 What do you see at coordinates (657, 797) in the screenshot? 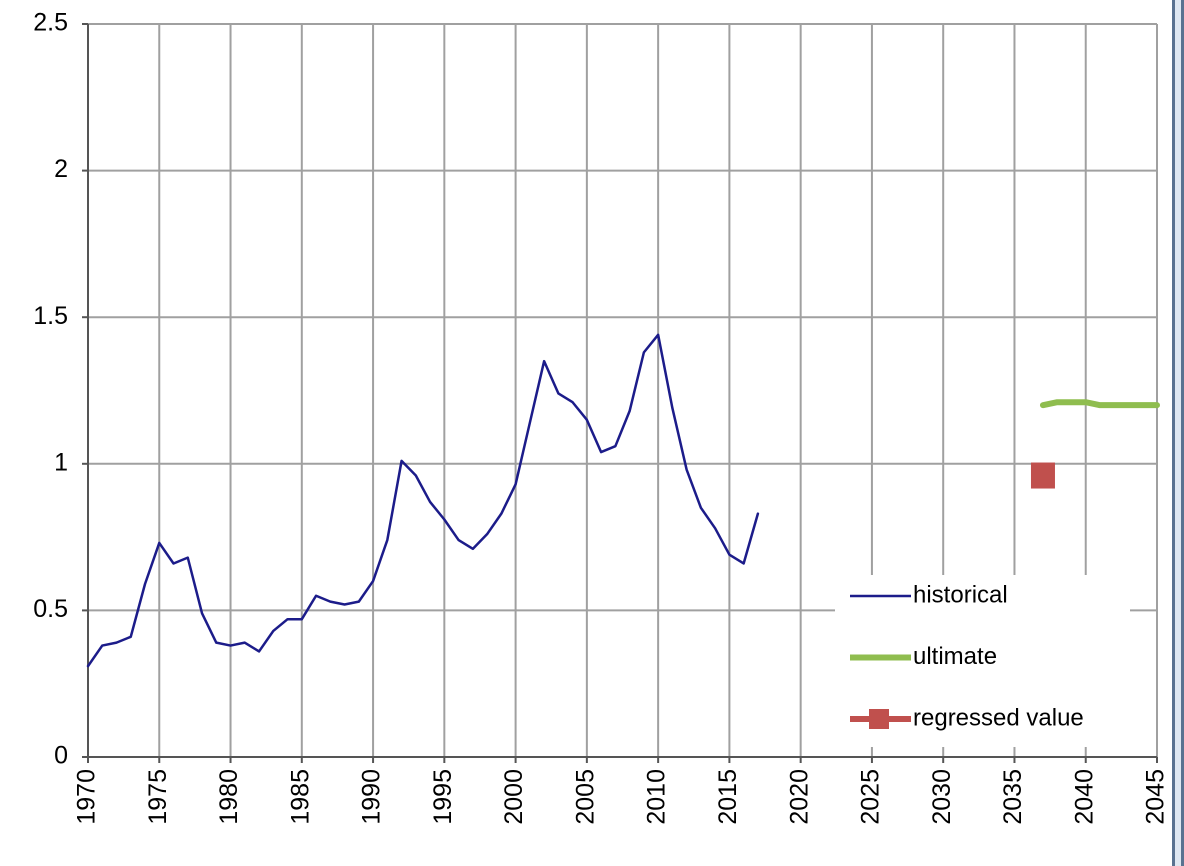
I see `x-tick-label: 2010` at bounding box center [657, 797].